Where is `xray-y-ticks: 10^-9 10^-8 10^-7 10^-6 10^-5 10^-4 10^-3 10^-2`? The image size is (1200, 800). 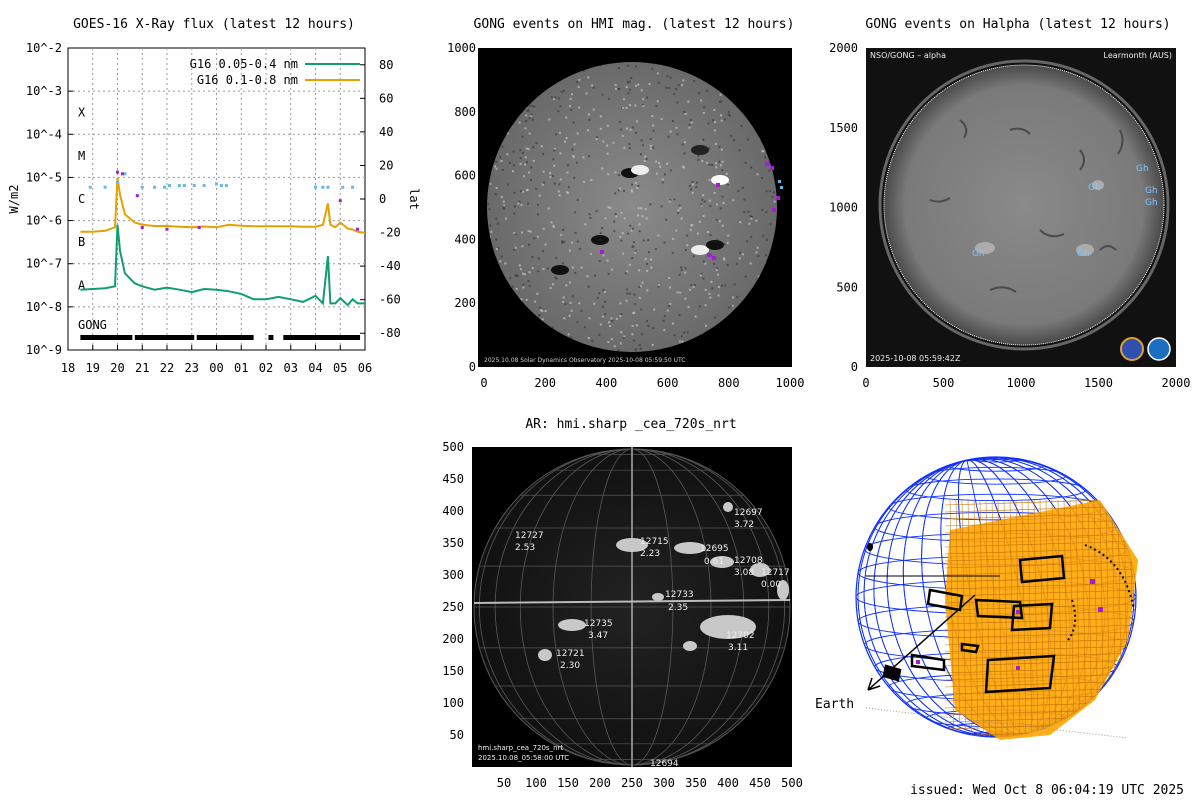 xray-y-ticks: 10^-9 10^-8 10^-7 10^-6 10^-5 10^-4 10^-3 10^-2 is located at coordinates (49, 199).